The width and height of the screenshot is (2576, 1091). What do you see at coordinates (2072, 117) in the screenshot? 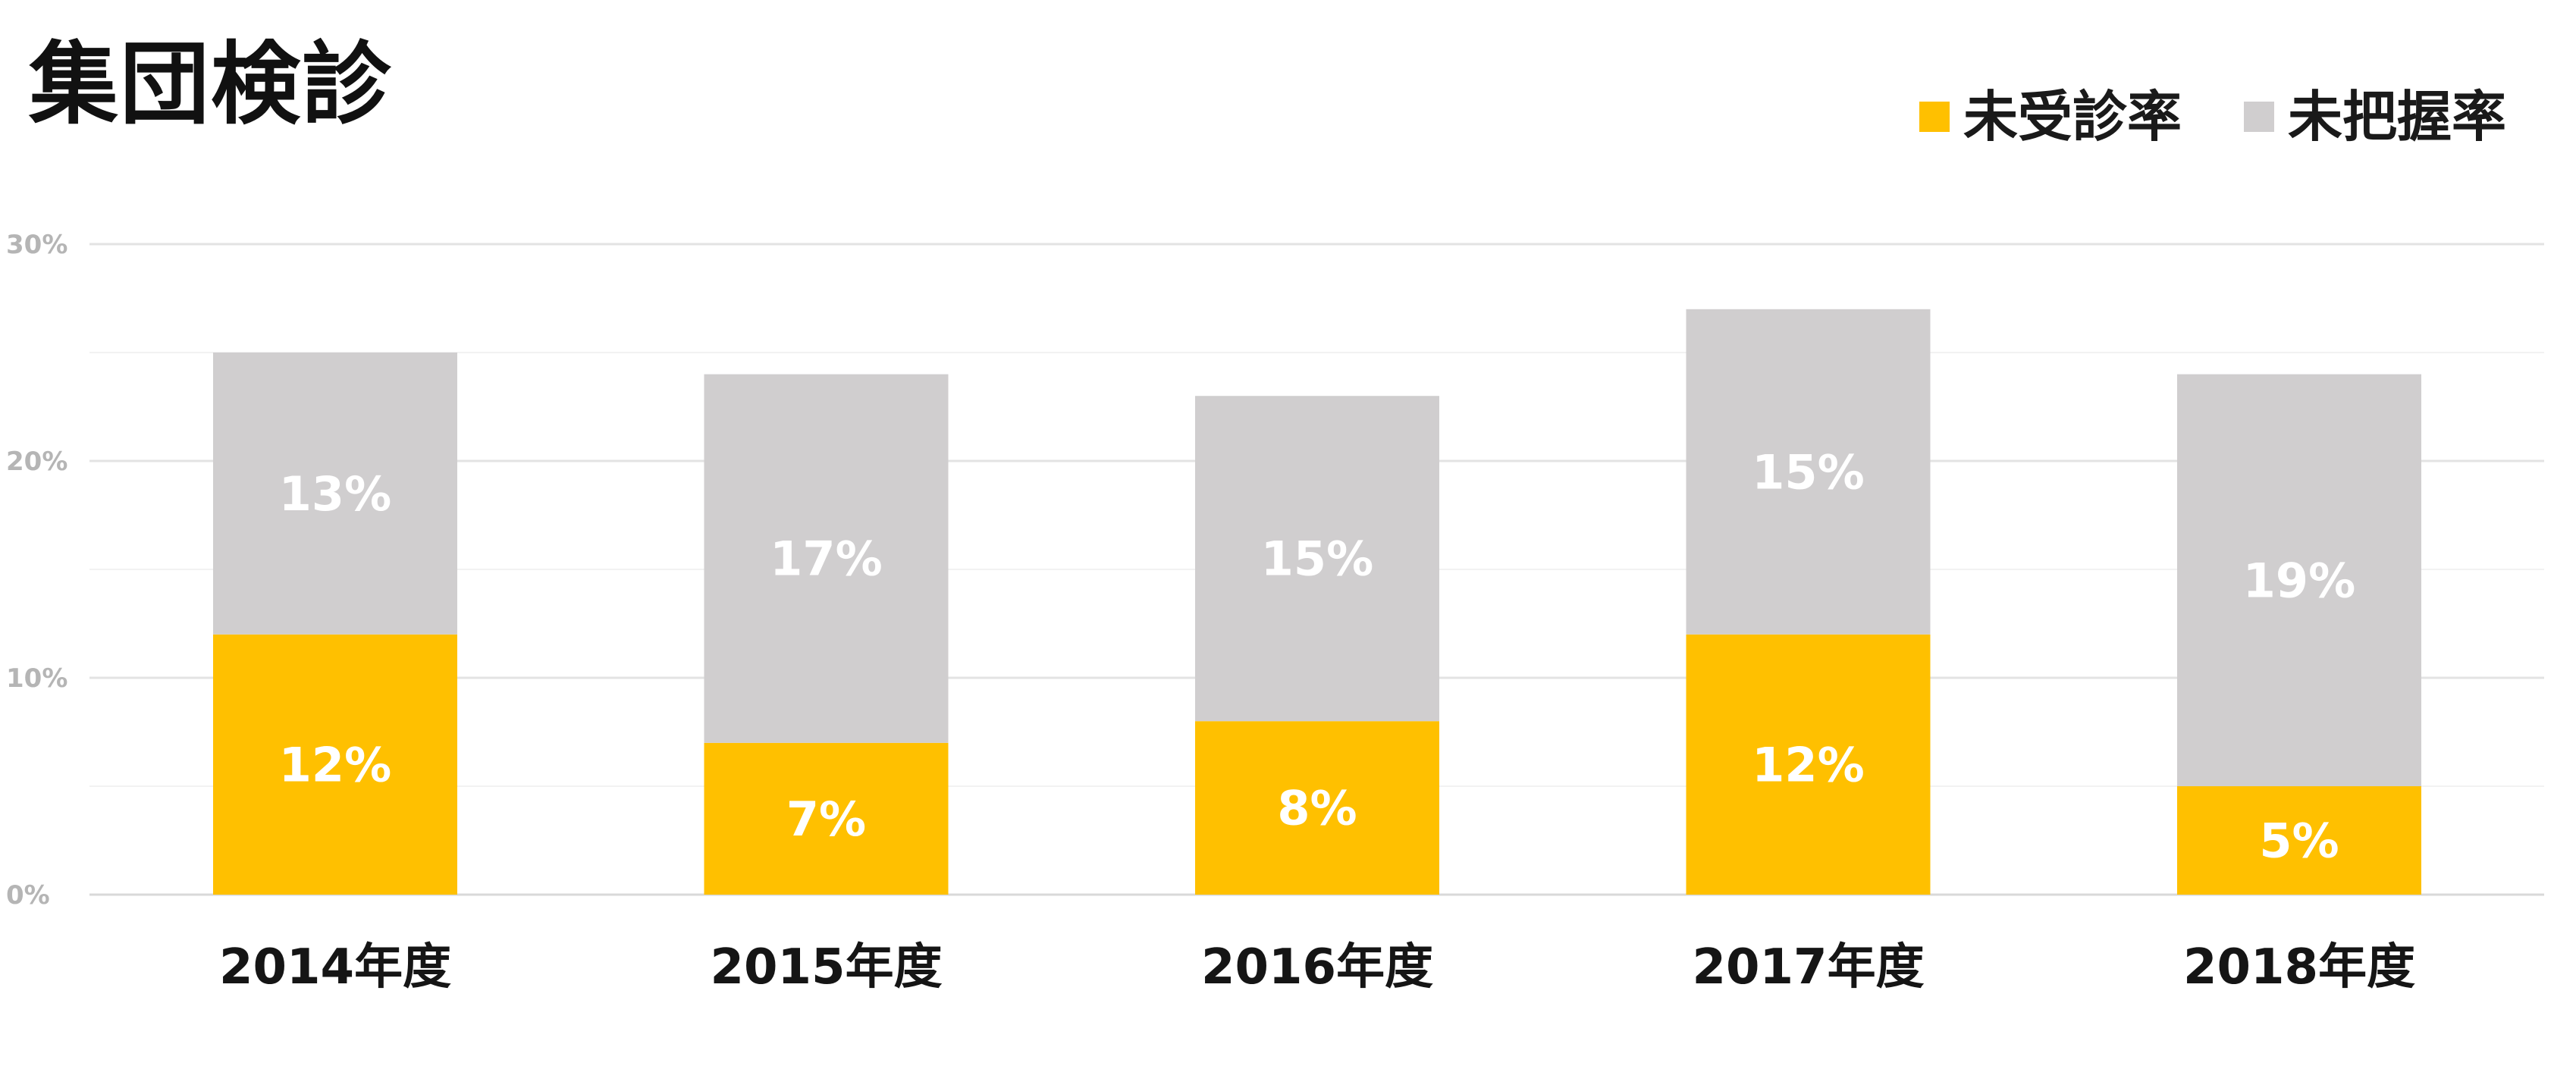
I see `legend-label-unexamined: 未受診率` at bounding box center [2072, 117].